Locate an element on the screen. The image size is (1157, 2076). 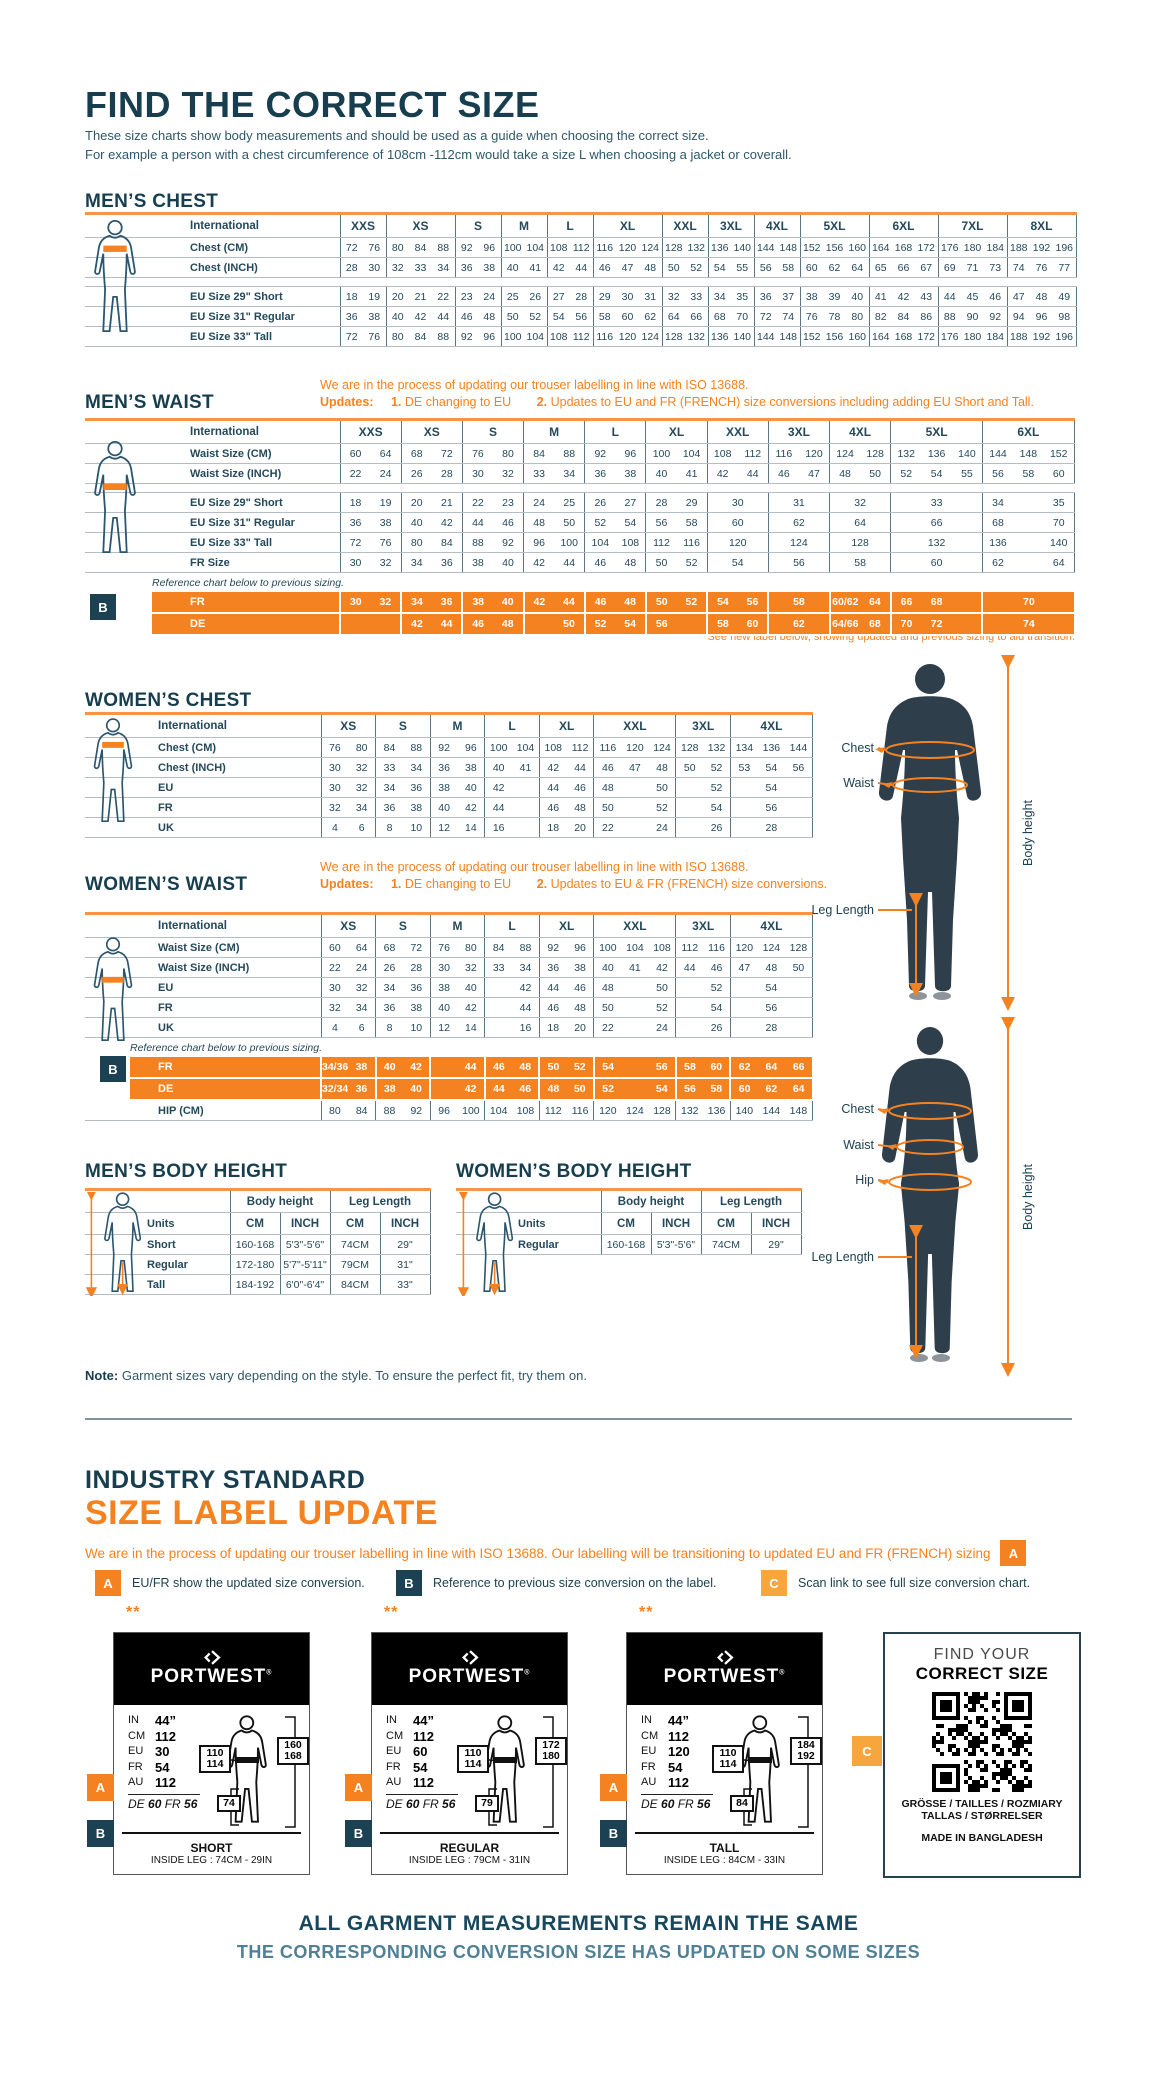
table-cell: 48 is located at coordinates (539, 522).